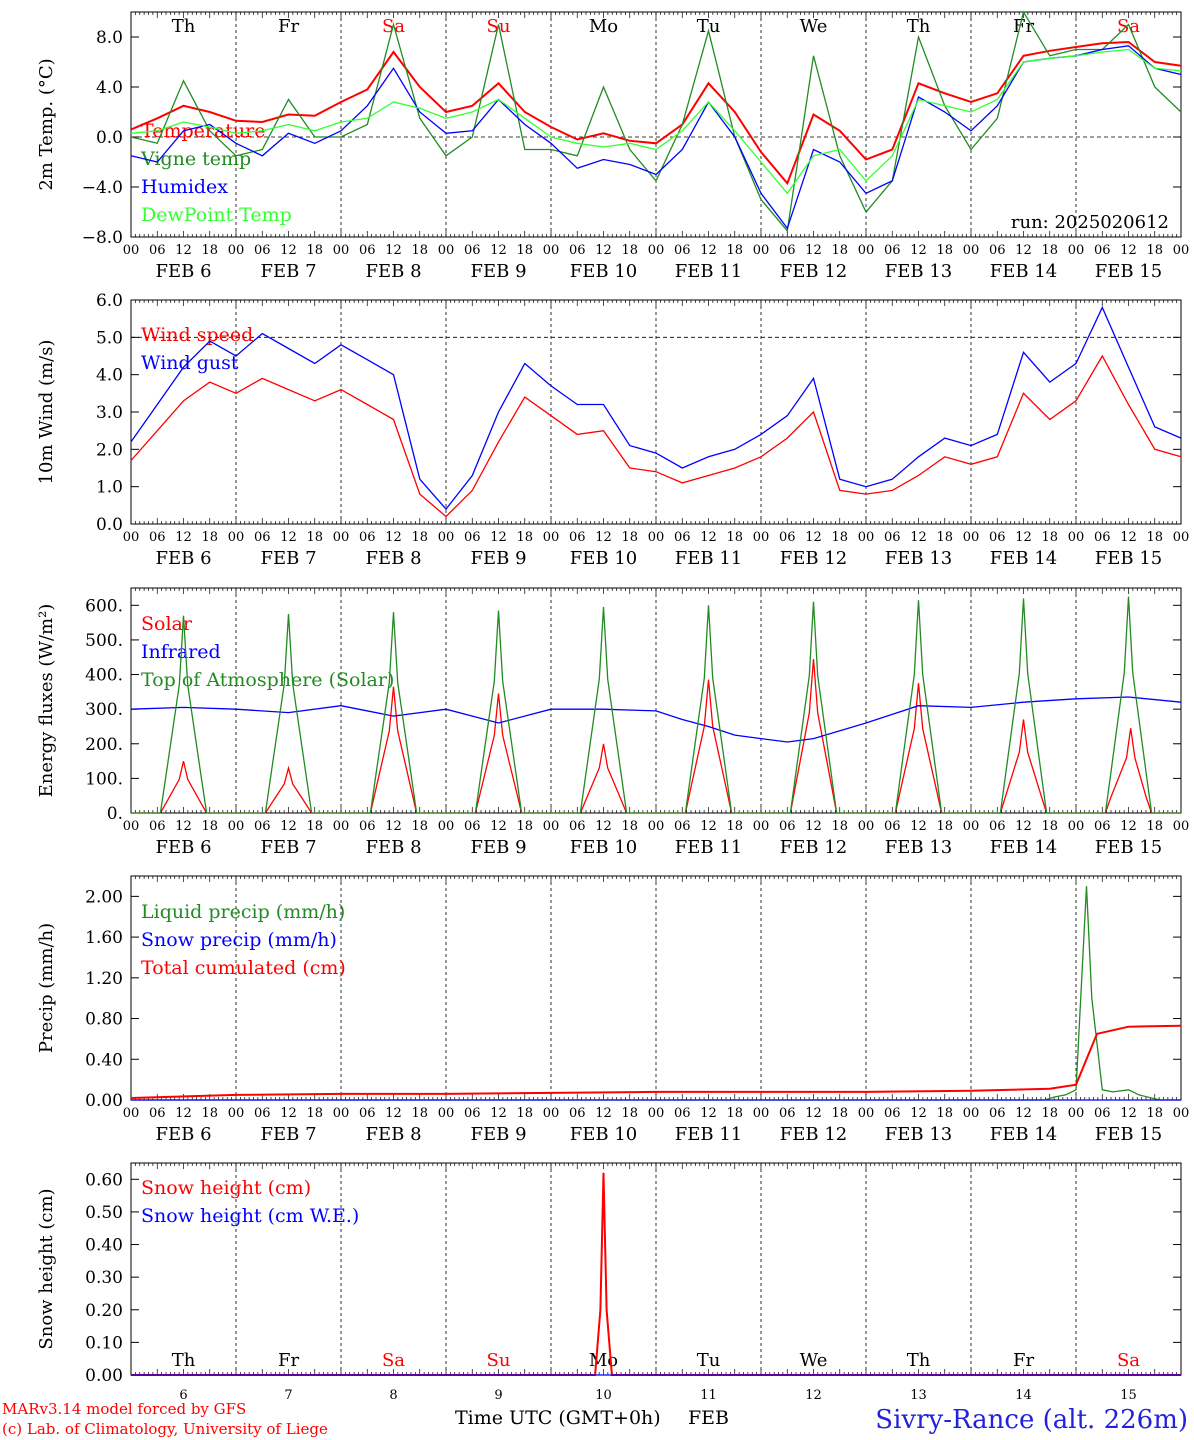 Image resolution: width=1194 pixels, height=1440 pixels. Describe the element at coordinates (250, 1216) in the screenshot. I see `legend-entry: Snow height (cm W.E.)` at that location.